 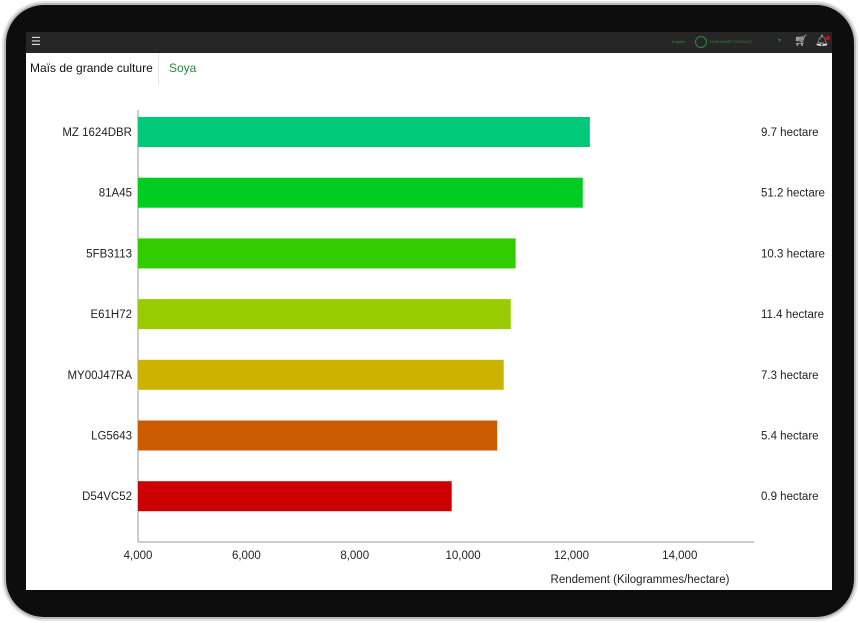 I want to click on area-annotation: 10.3 hectare, so click(x=793, y=254).